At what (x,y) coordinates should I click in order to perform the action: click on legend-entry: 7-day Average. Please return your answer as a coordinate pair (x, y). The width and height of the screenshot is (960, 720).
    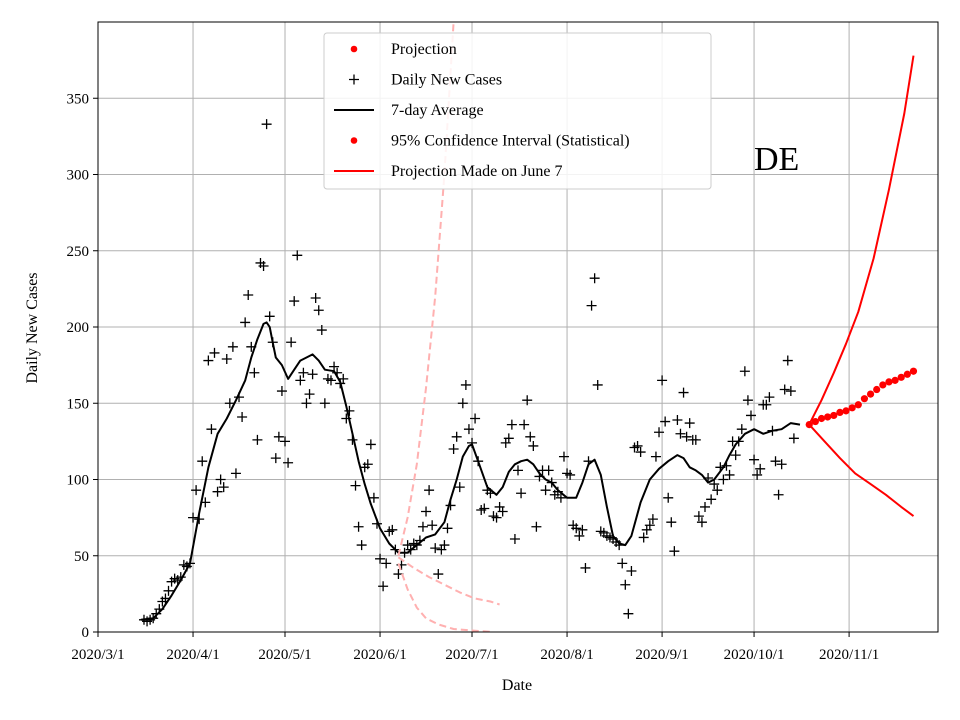
    Looking at the image, I should click on (409, 110).